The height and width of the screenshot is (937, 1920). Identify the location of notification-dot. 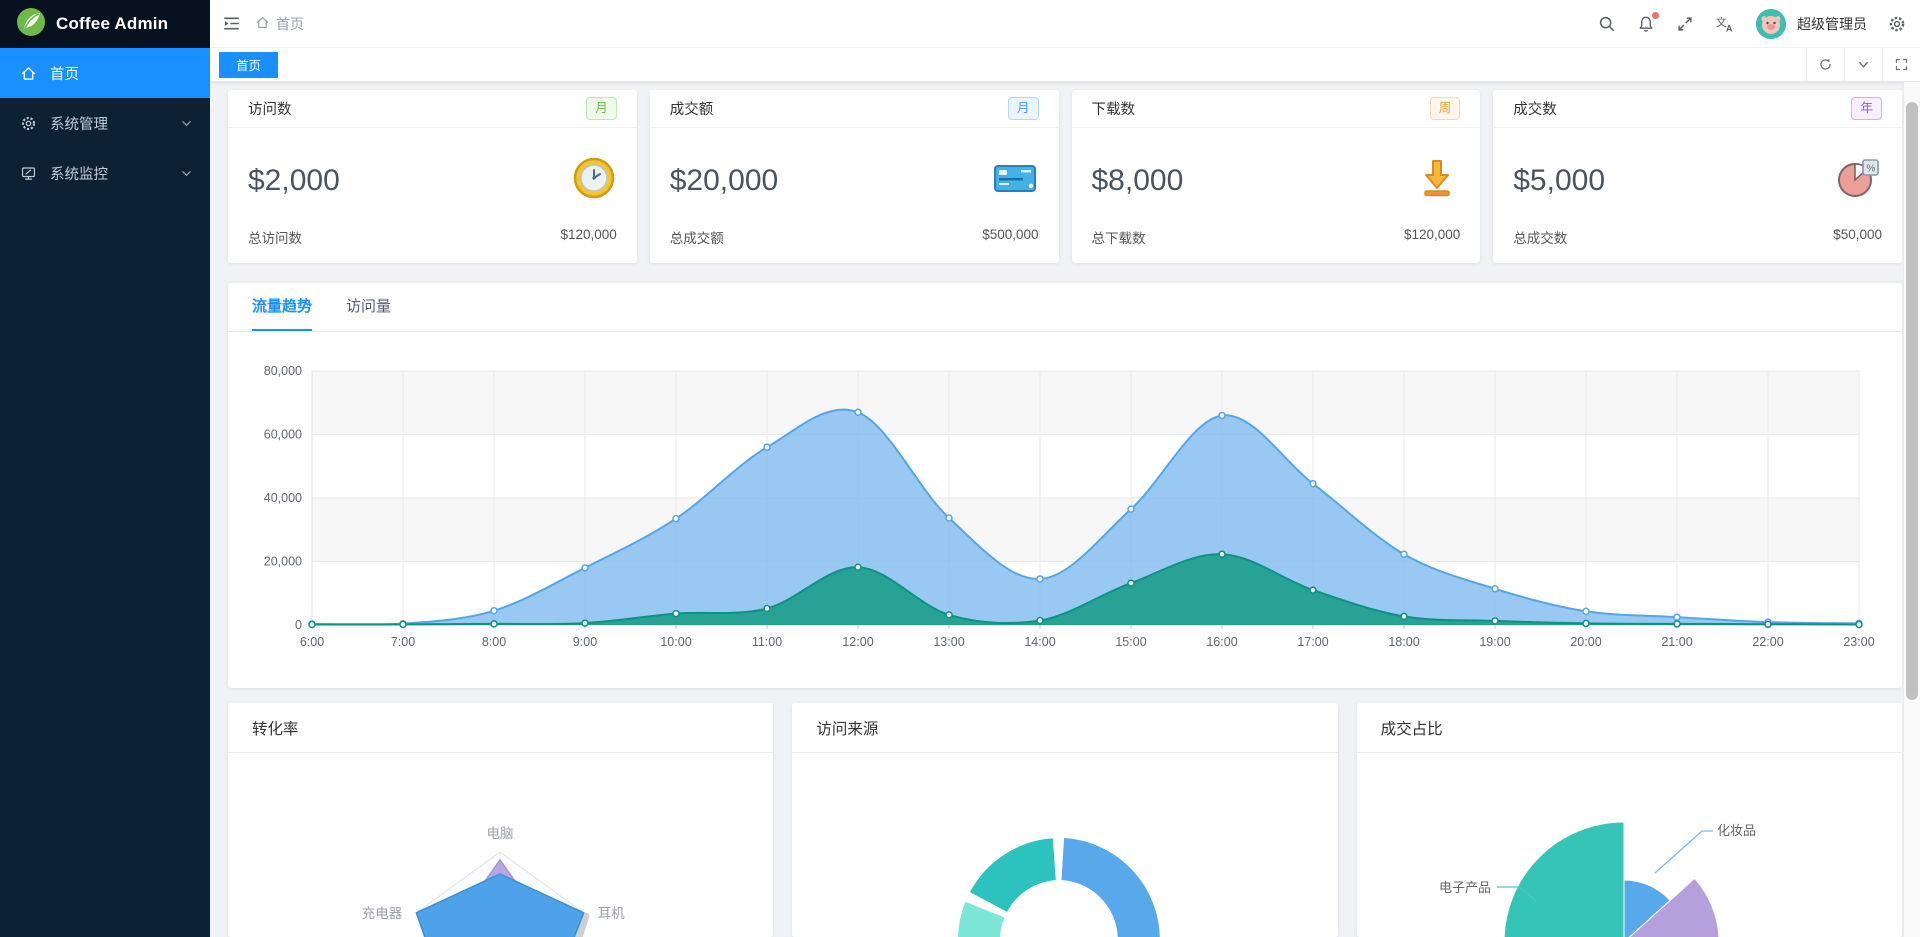
(1655, 15).